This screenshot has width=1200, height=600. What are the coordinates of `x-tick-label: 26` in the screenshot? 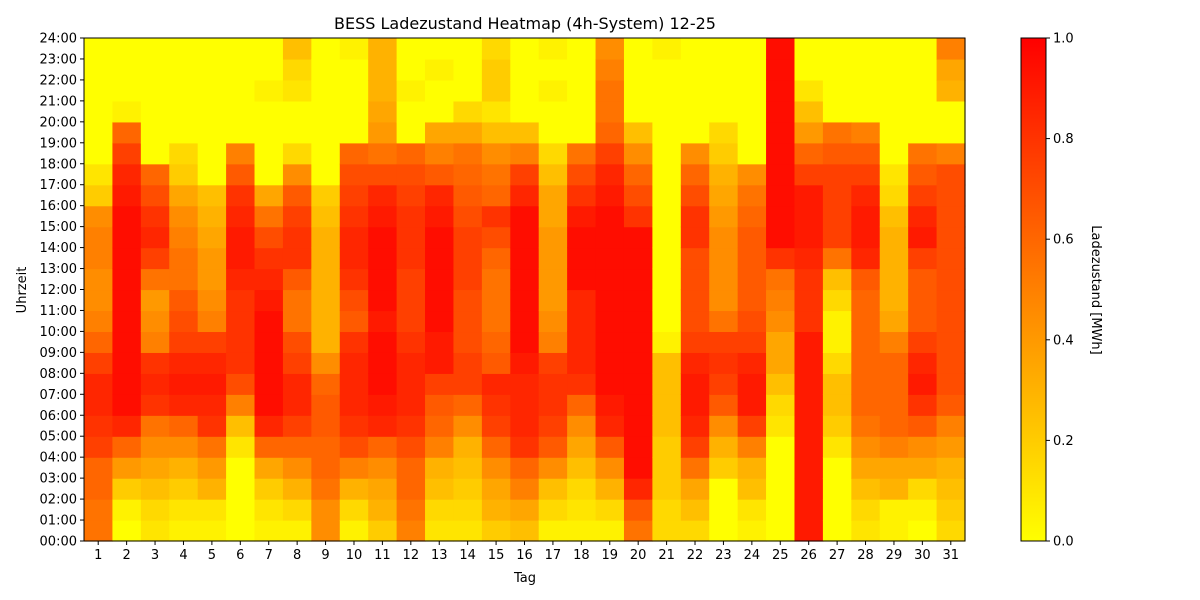 It's located at (808, 555).